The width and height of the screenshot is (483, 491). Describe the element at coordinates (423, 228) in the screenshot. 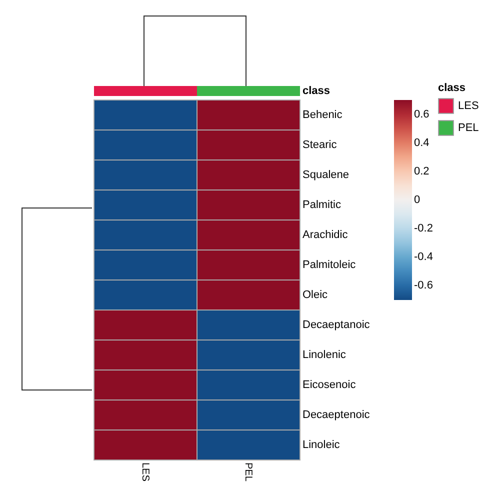

I see `color-bar-label: -0.2` at that location.